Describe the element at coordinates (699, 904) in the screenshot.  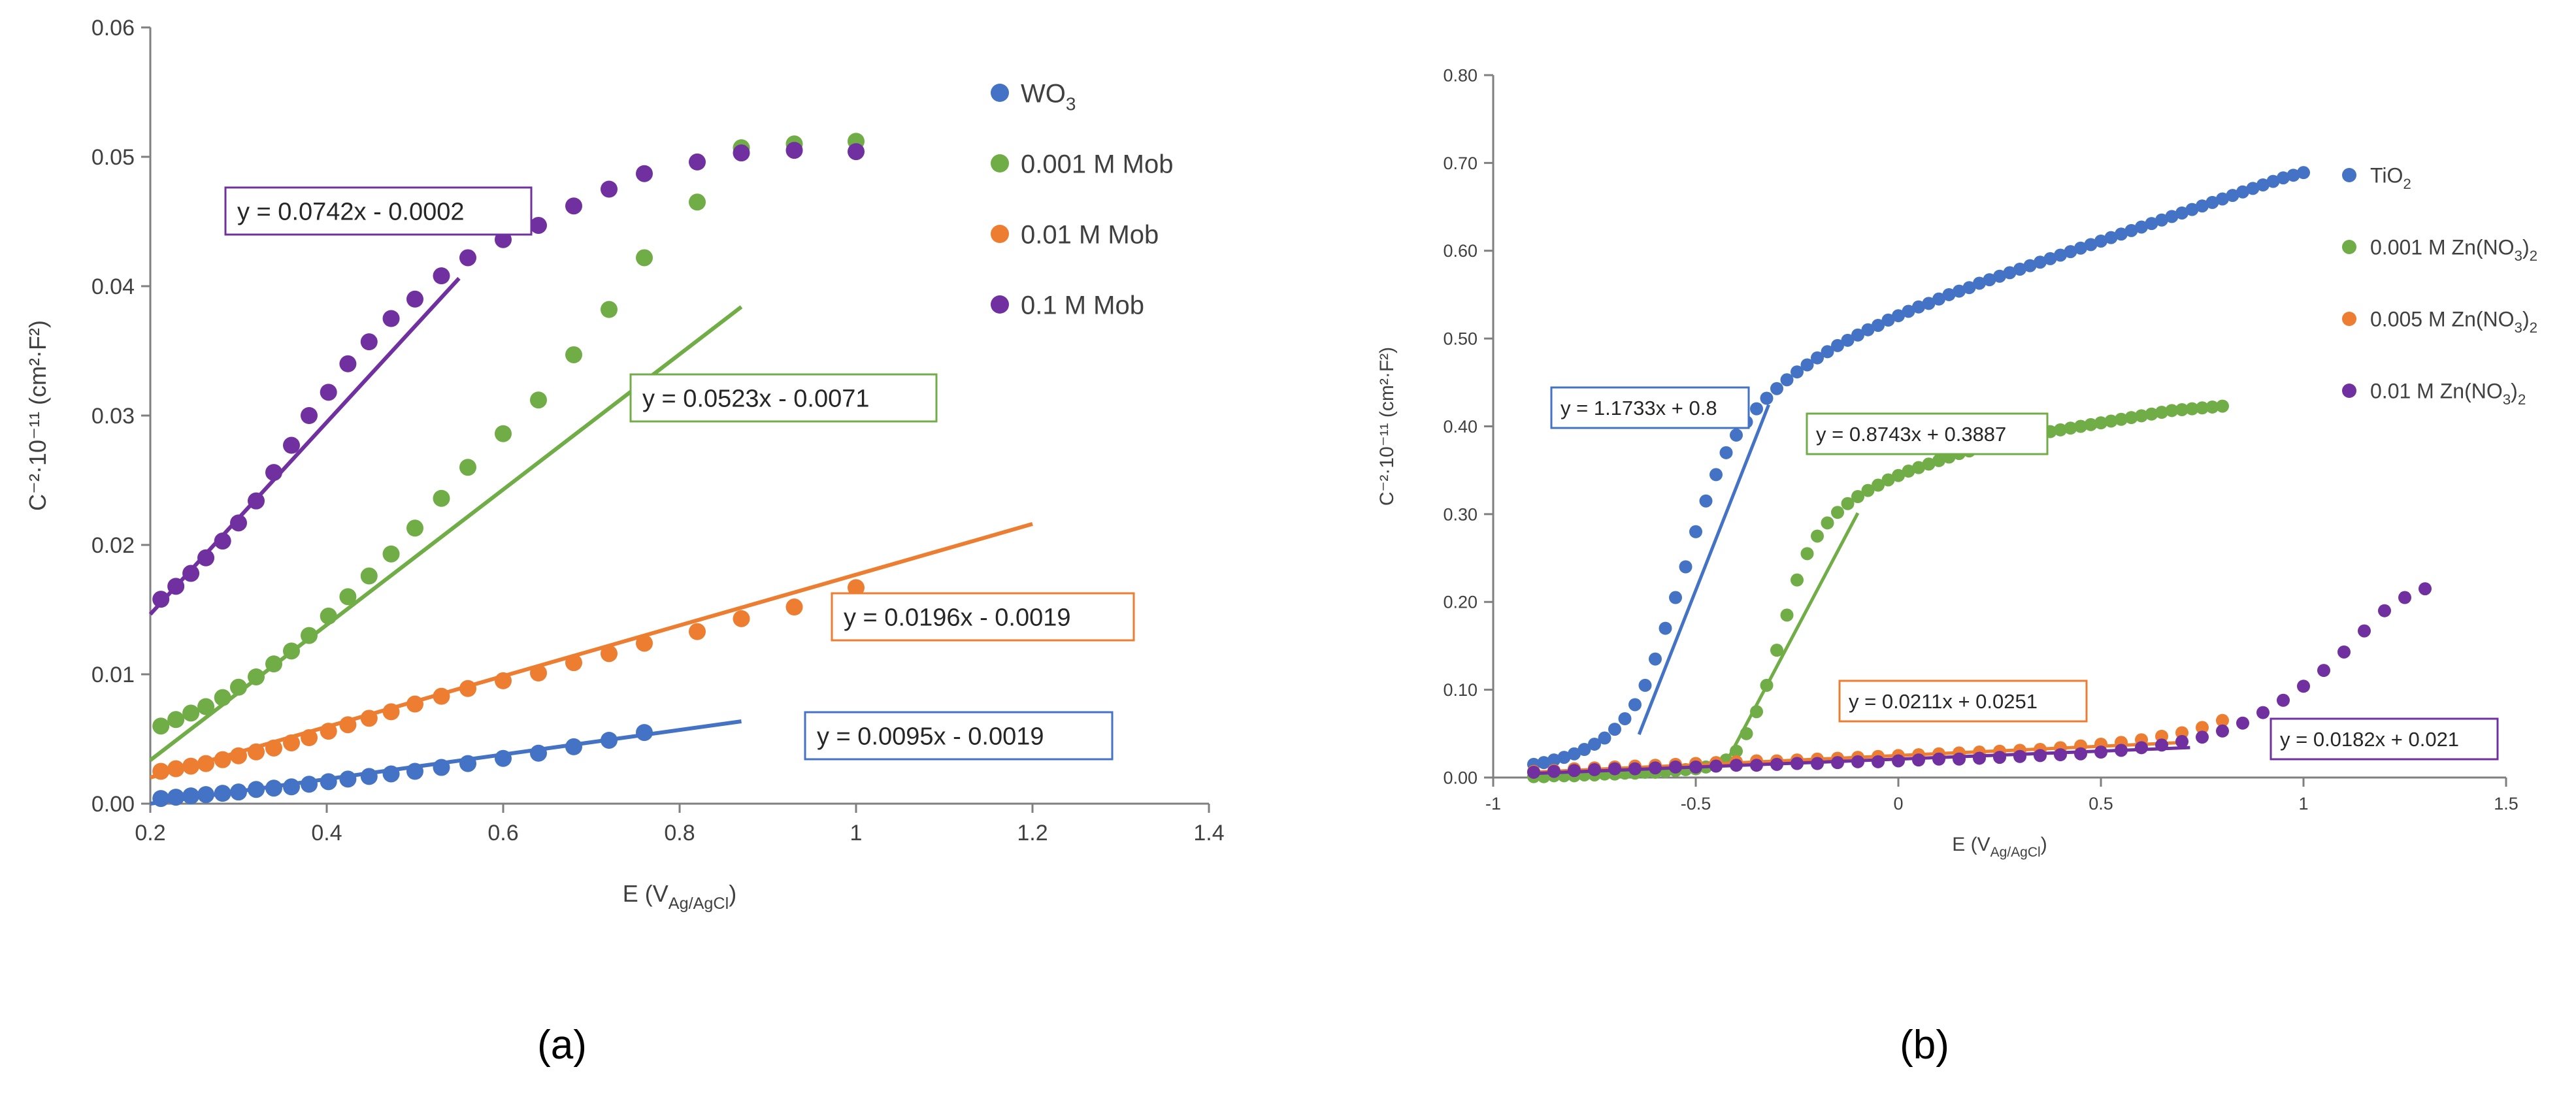
I see `x-axis-label-sub: Ag/AgCl` at that location.